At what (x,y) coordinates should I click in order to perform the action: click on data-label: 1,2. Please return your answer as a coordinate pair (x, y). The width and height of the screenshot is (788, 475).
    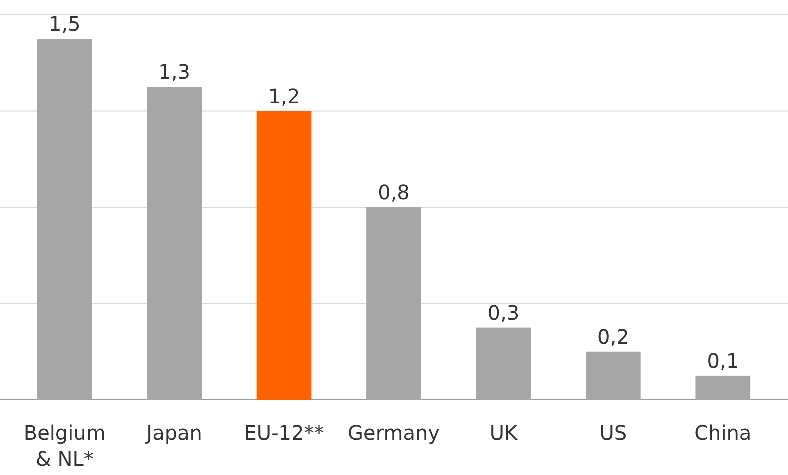
    Looking at the image, I should click on (284, 96).